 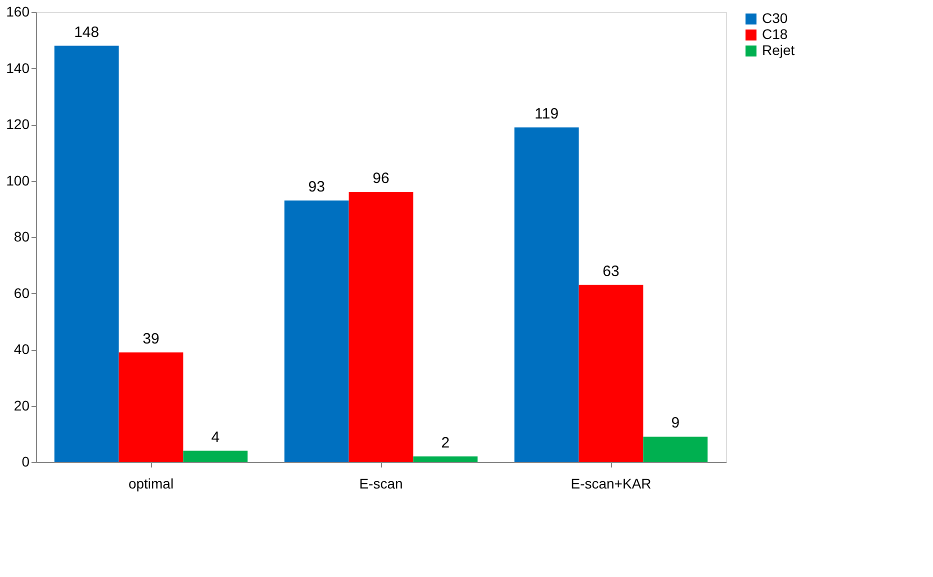 I want to click on y-tick-label: 40, so click(x=22, y=349).